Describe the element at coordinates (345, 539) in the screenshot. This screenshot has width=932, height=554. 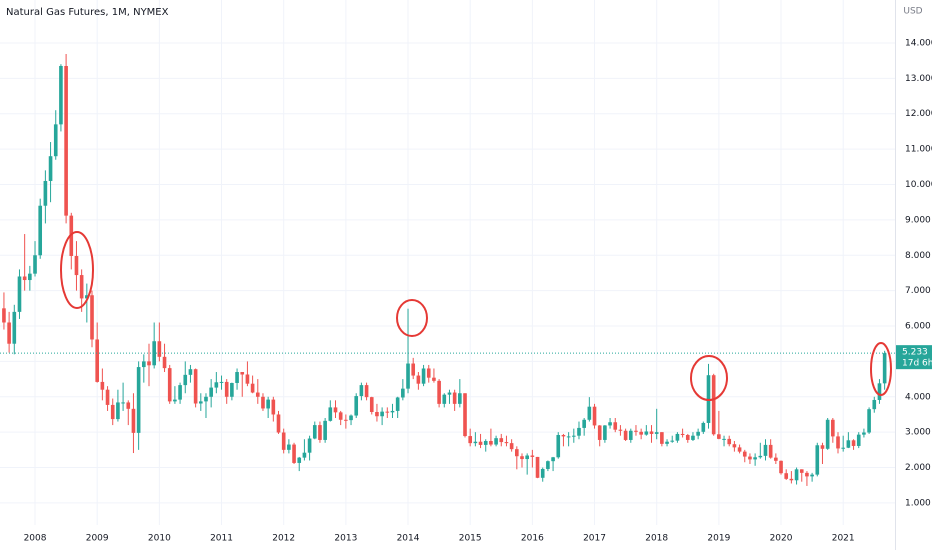
I see `x-tick-label: 2013` at that location.